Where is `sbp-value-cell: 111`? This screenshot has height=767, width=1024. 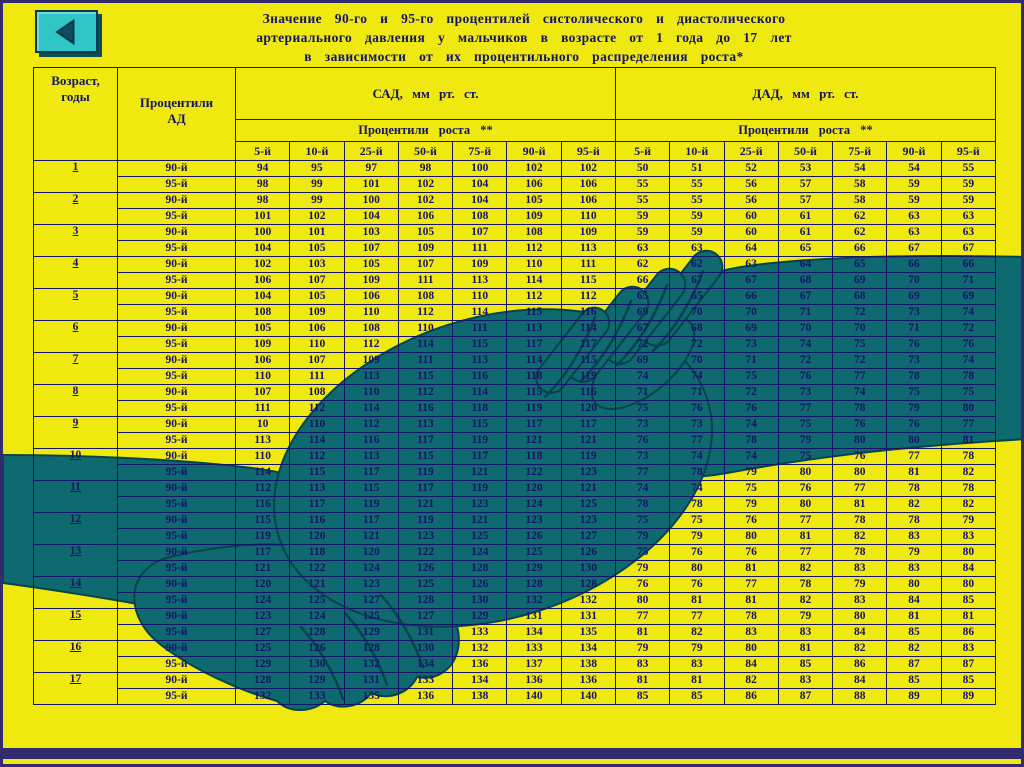 sbp-value-cell: 111 is located at coordinates (480, 248).